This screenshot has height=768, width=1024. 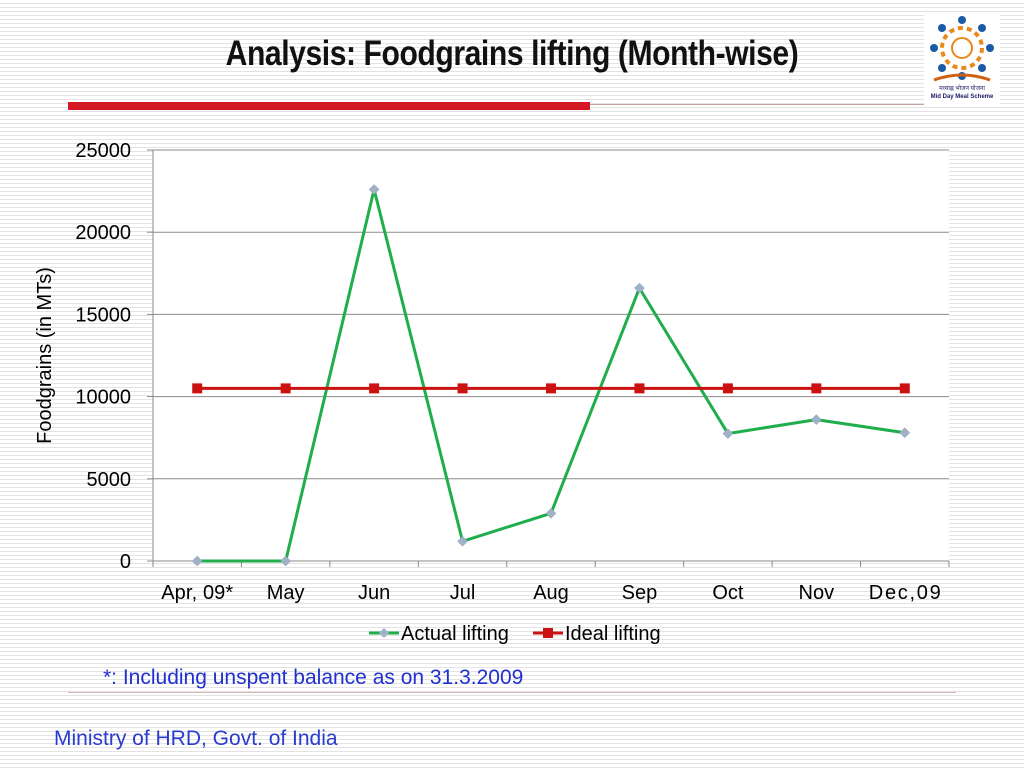 What do you see at coordinates (613, 634) in the screenshot?
I see `legend-label-ideal: Ideal lifting` at bounding box center [613, 634].